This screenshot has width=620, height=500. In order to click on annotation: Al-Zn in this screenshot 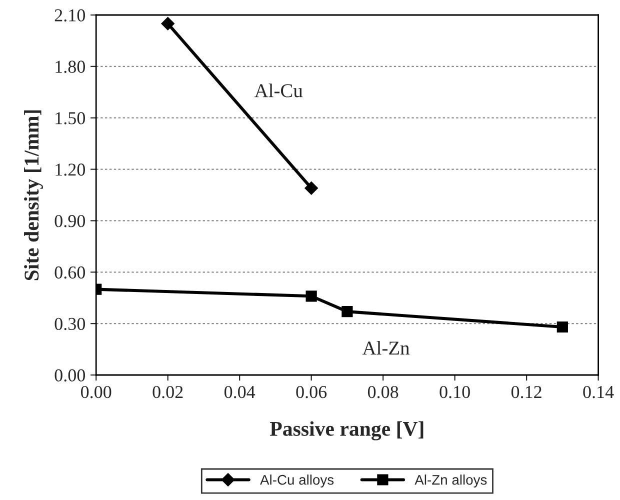, I will do `click(386, 347)`.